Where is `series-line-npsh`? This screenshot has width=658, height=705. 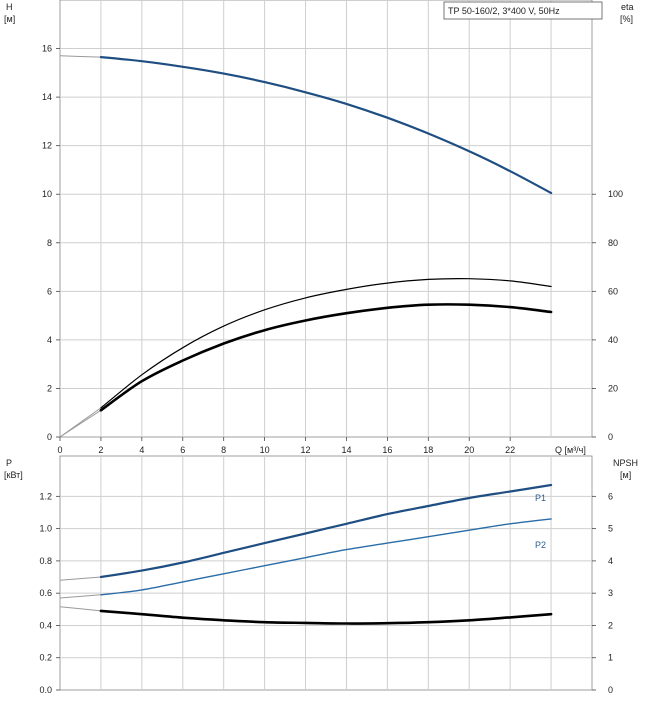 series-line-npsh is located at coordinates (326, 617).